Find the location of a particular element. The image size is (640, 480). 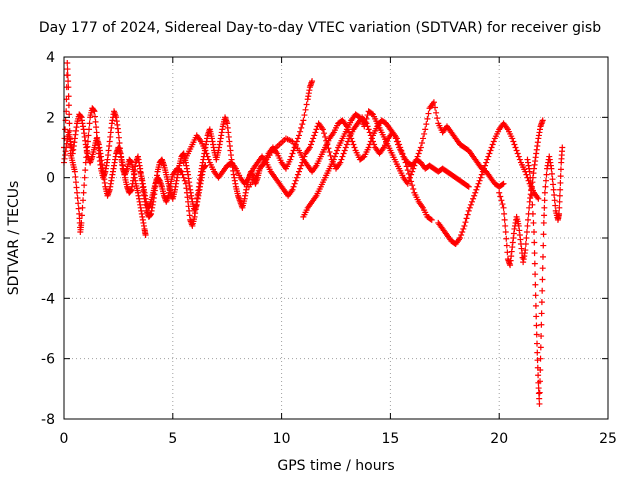

x-tick-label: 5 is located at coordinates (172, 439).